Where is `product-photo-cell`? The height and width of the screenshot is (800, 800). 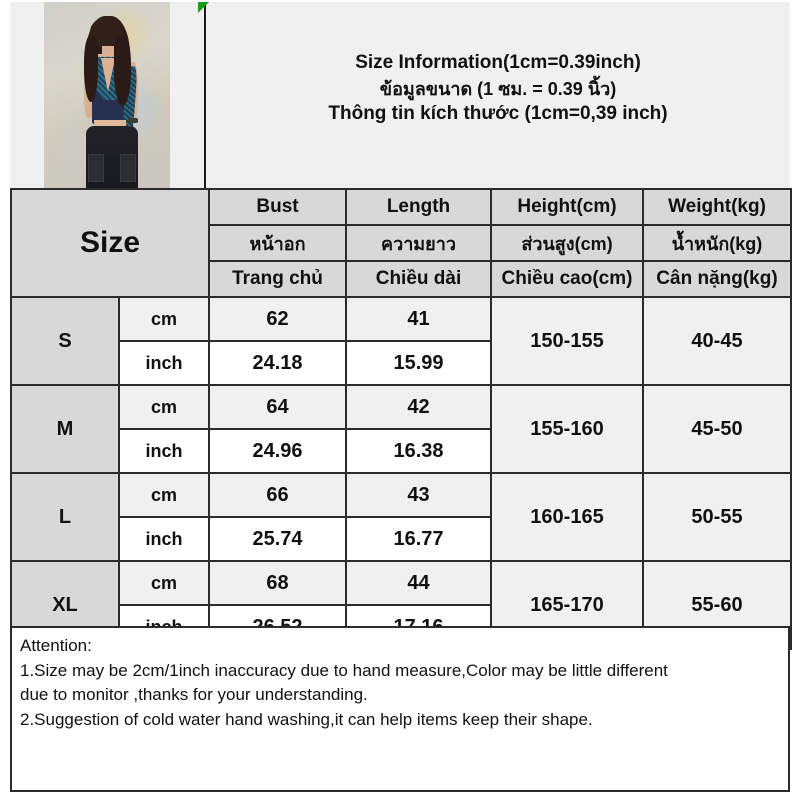 product-photo-cell is located at coordinates (108, 95).